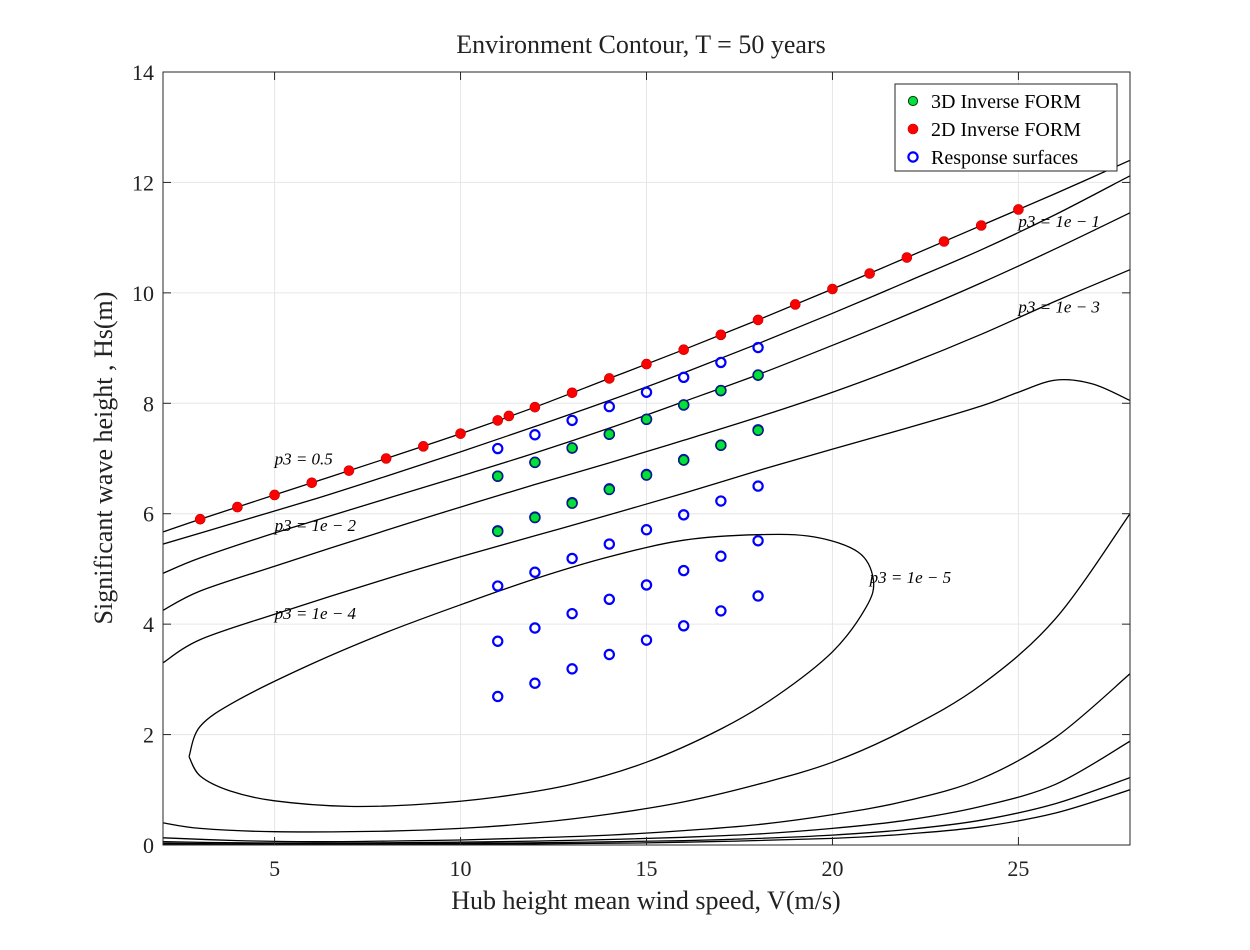 This screenshot has height=950, width=1250. I want to click on y-tick-label: 0, so click(148, 845).